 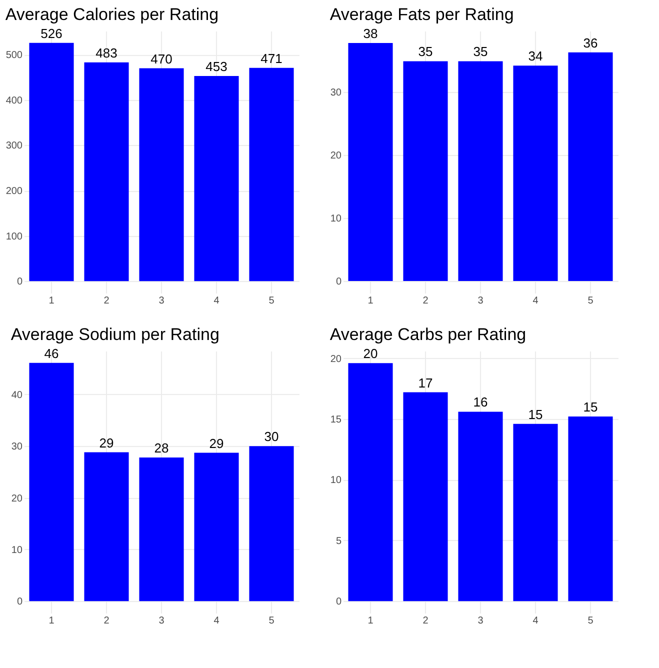 What do you see at coordinates (17, 395) in the screenshot?
I see `y-tick-label: 40` at bounding box center [17, 395].